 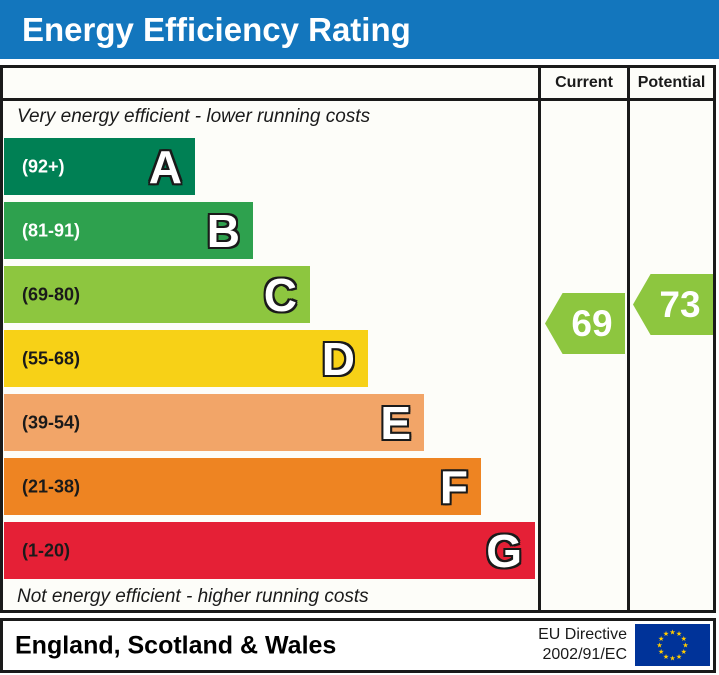 What do you see at coordinates (51, 486) in the screenshot?
I see `band-range-f: (21-38)` at bounding box center [51, 486].